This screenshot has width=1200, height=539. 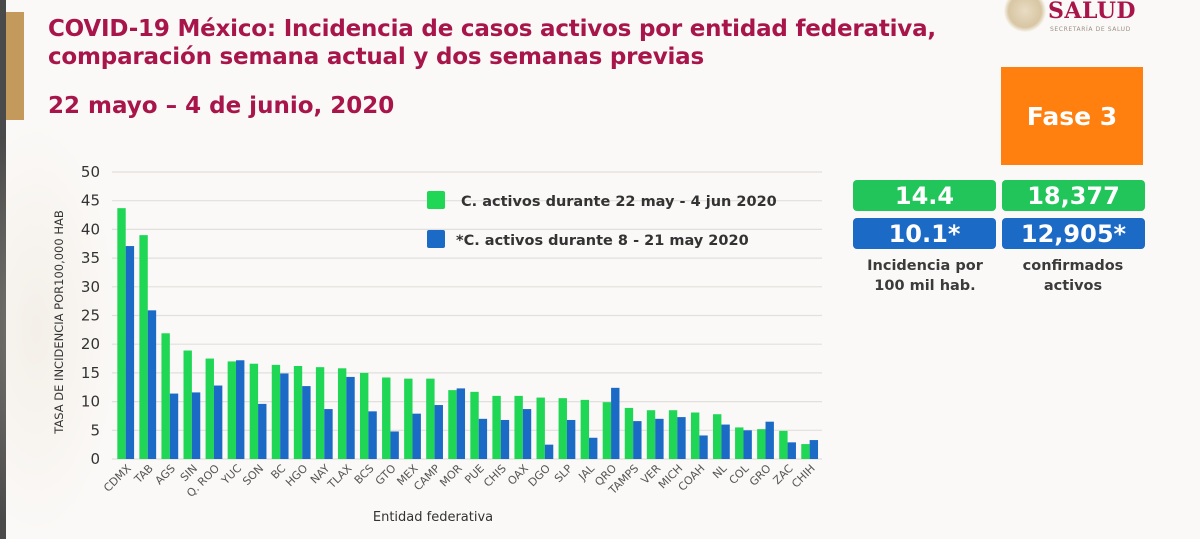 I want to click on bar-previous-col, so click(x=747, y=444).